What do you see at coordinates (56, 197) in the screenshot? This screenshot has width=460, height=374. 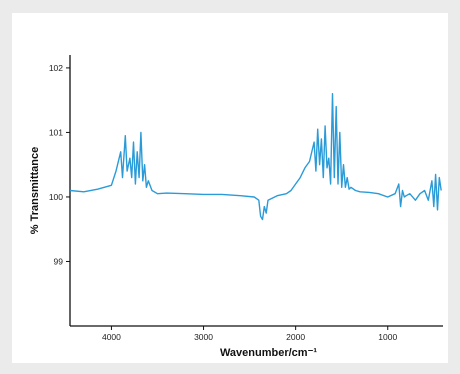 I see `y-tick-label: 100` at bounding box center [56, 197].